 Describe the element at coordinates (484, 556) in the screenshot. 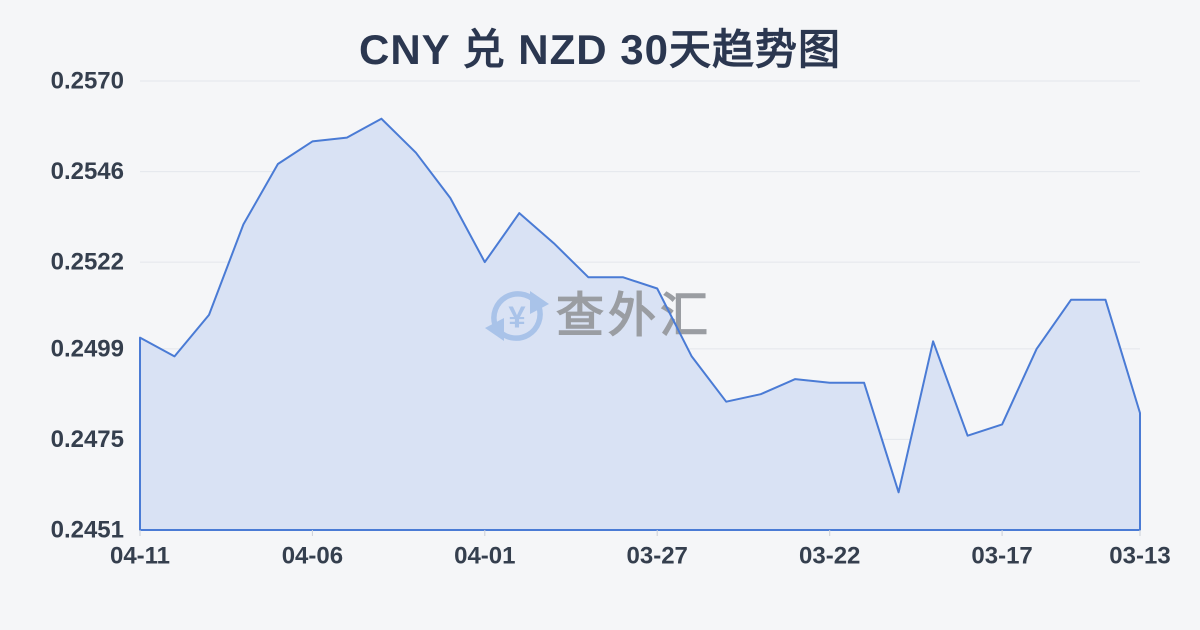

I see `x-axis-label: 04-01` at that location.